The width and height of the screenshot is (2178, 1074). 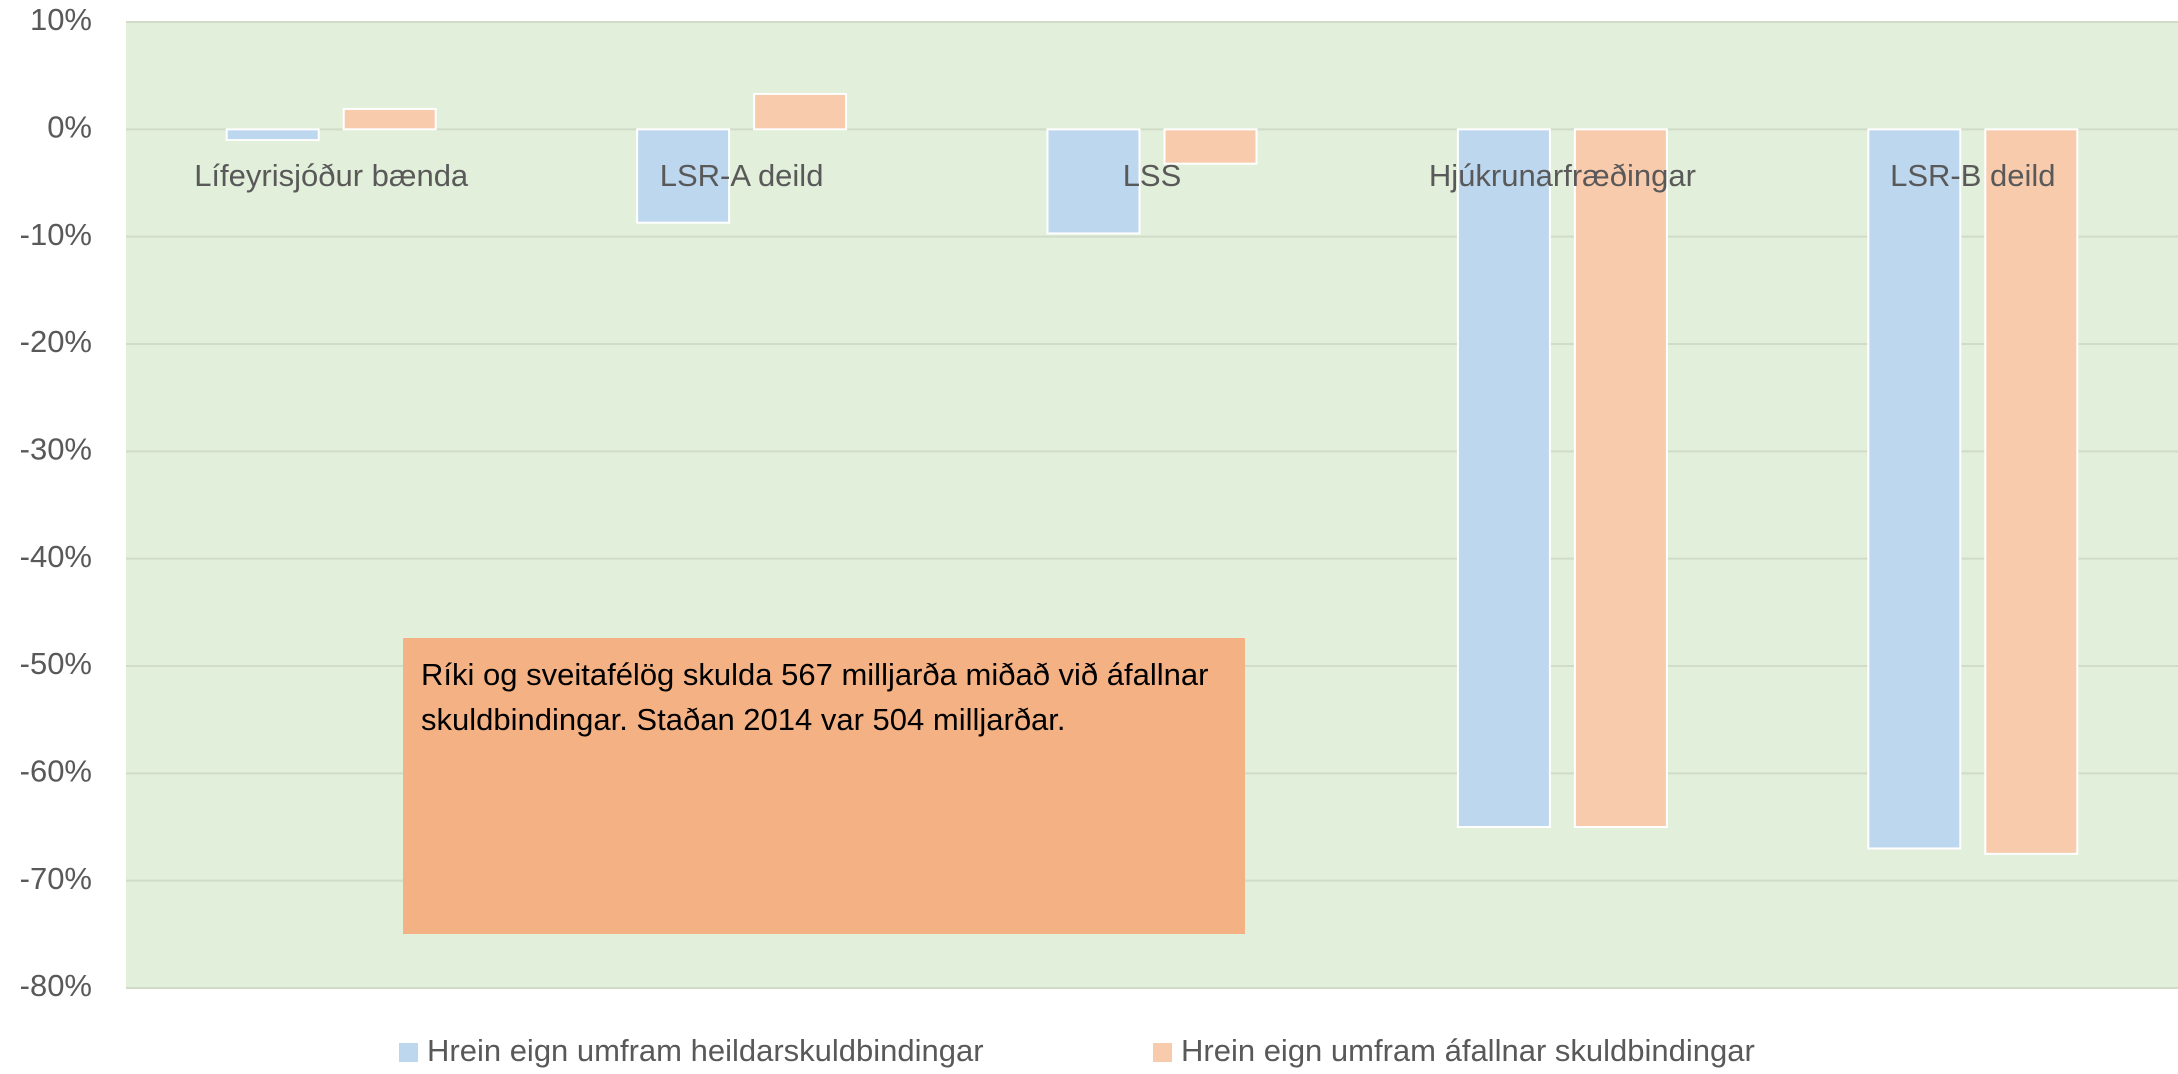 I want to click on category-label: LSS, so click(x=1152, y=175).